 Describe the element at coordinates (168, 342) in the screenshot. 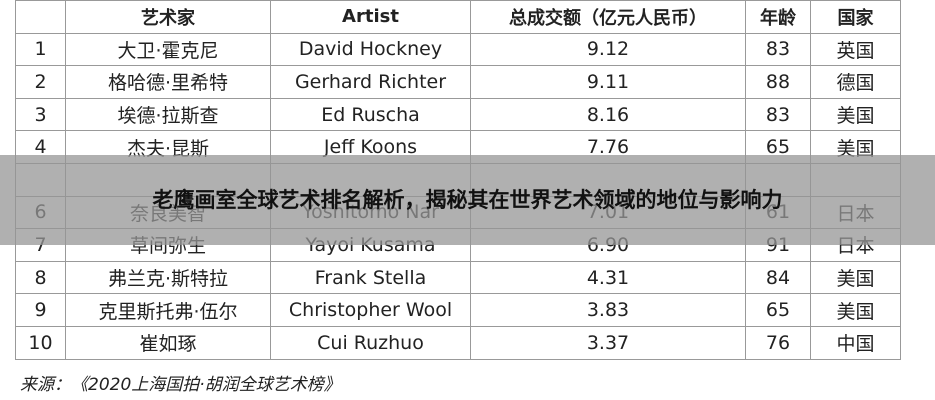

I see `cell: 崔如琢` at that location.